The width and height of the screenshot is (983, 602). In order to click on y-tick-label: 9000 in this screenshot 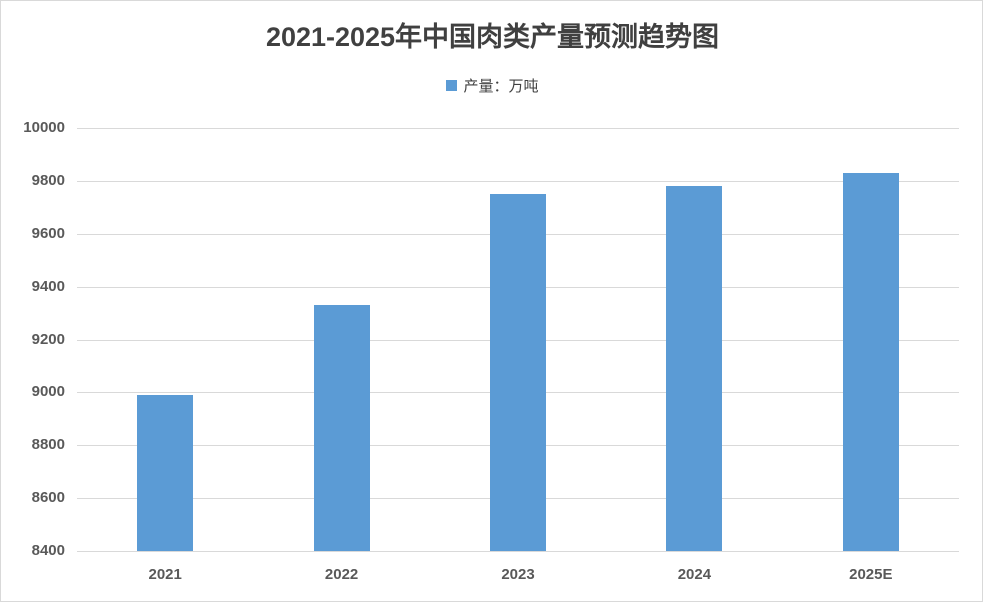, I will do `click(48, 392)`.